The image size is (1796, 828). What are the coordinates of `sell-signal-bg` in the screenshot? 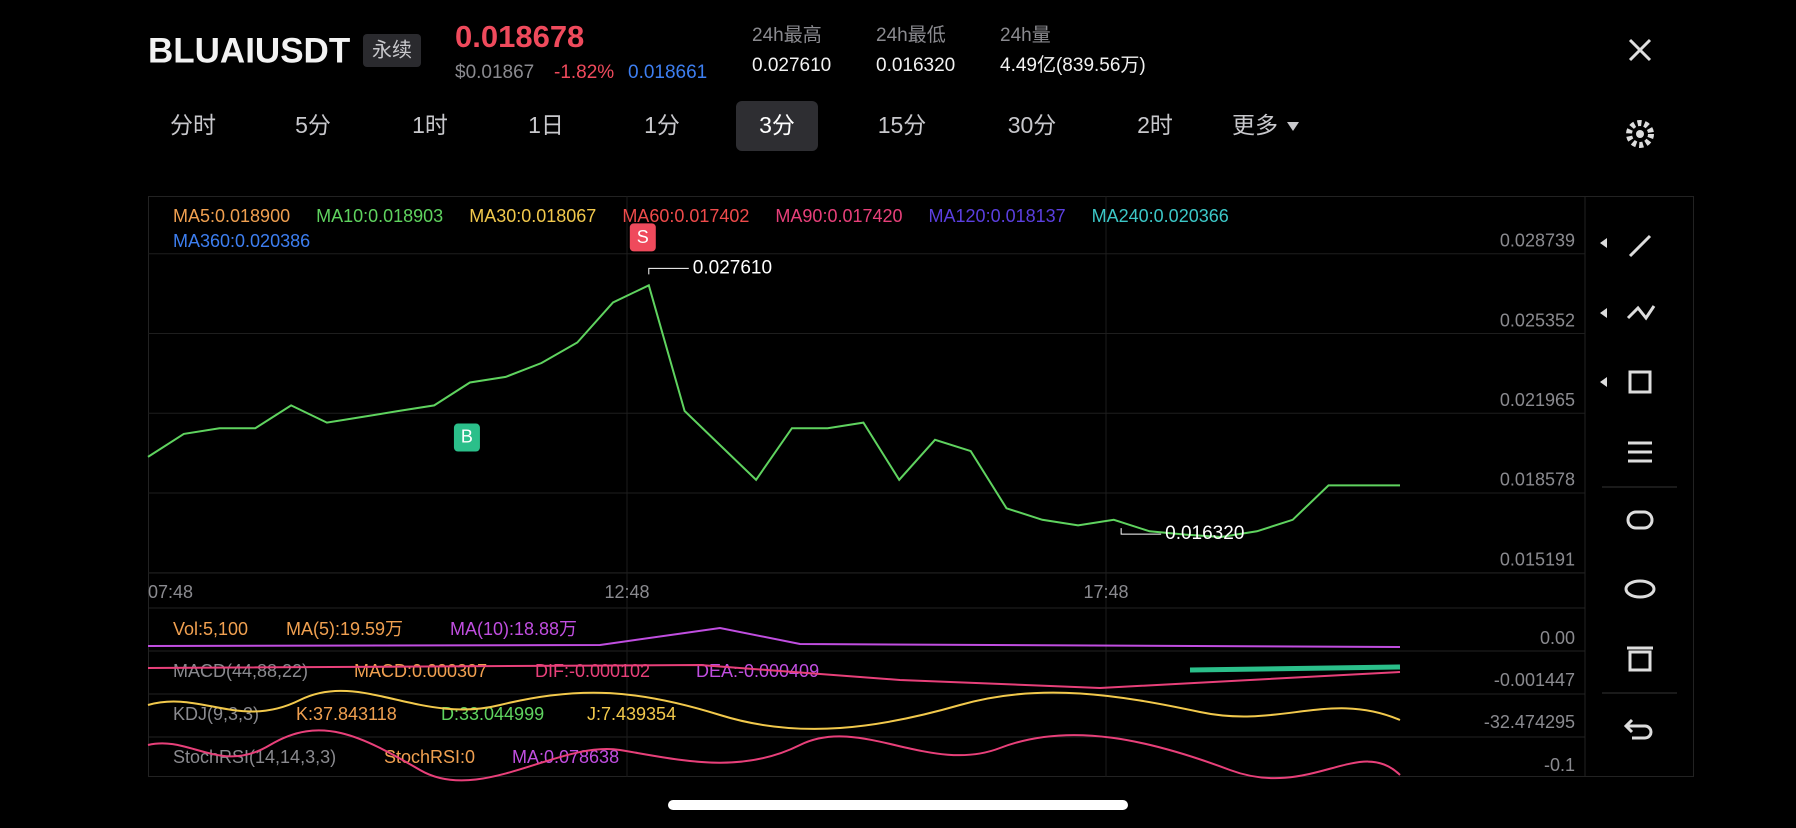 It's located at (642, 237).